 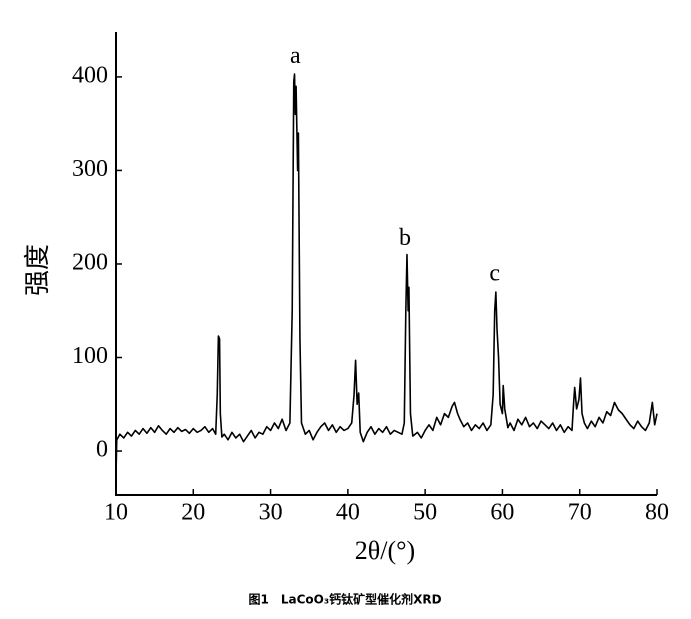 I want to click on peak-annotation: b, so click(x=405, y=238).